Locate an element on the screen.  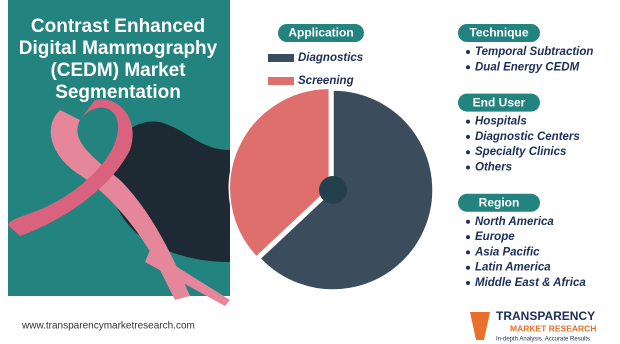
legend-label: Diagnostics is located at coordinates (330, 58).